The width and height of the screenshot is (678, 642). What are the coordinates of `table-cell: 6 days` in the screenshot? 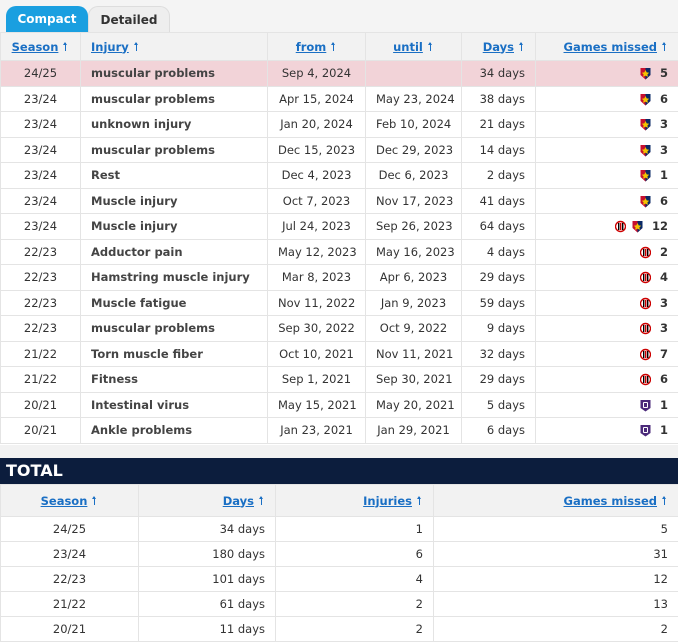 It's located at (498, 430).